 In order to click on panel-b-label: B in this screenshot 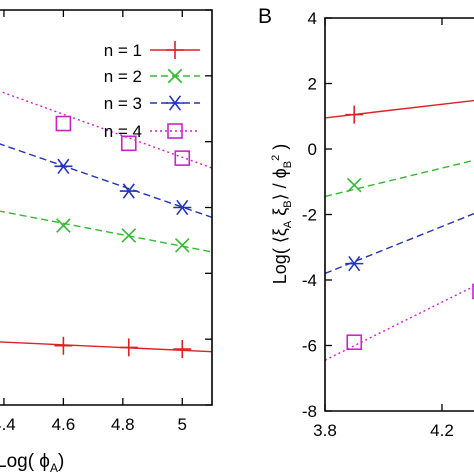, I will do `click(265, 16)`.